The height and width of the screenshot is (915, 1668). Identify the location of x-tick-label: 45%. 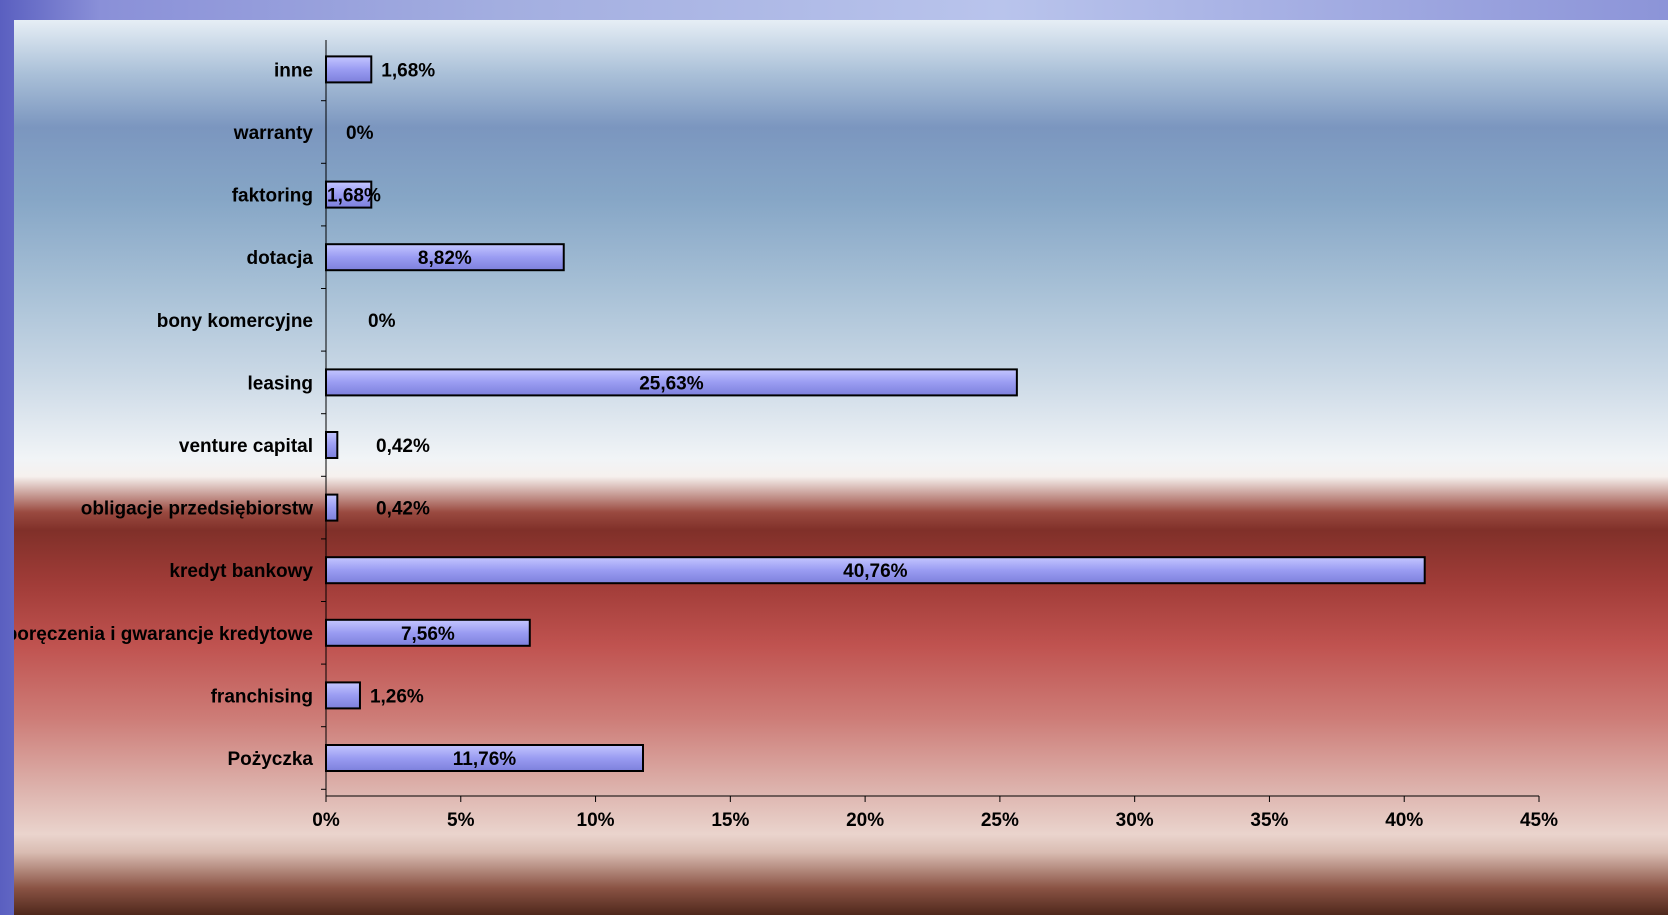
(1539, 820).